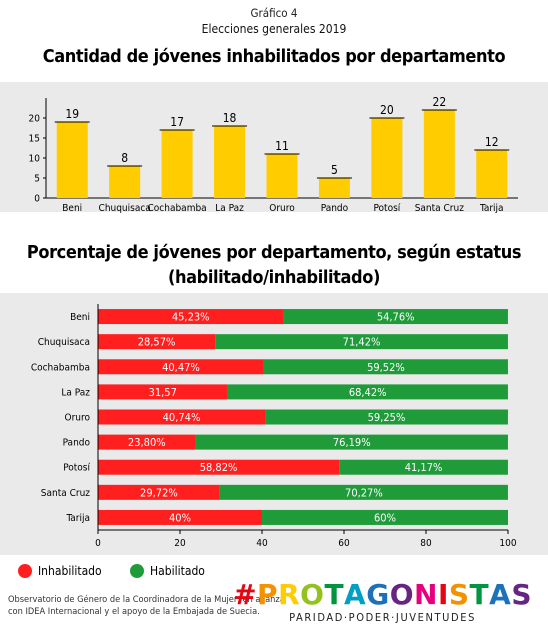  I want to click on segment-label-habilitado: 59,25%, so click(387, 417).